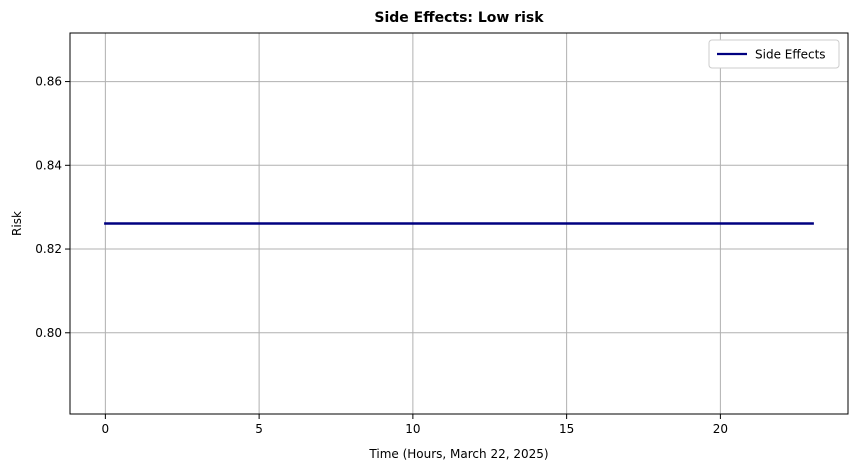 The image size is (855, 474). I want to click on x-tick-label: 5, so click(259, 429).